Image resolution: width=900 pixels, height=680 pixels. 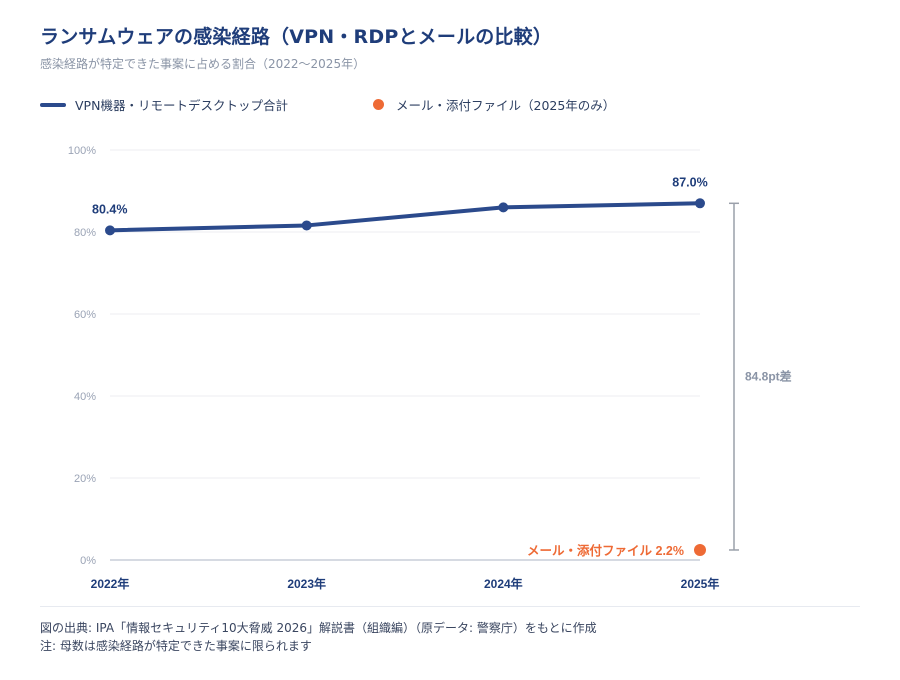 I want to click on legend-label-email: メール・添付ファイル（2025年のみ）, so click(x=506, y=105).